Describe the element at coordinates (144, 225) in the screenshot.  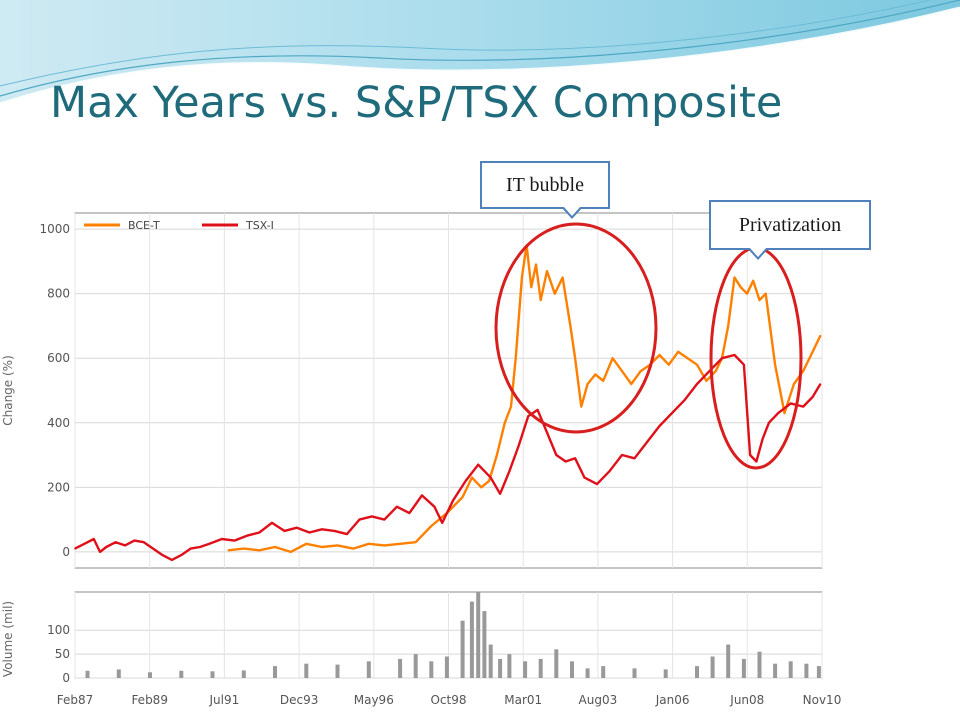
I see `legend-label-bce-t: BCE-T` at that location.